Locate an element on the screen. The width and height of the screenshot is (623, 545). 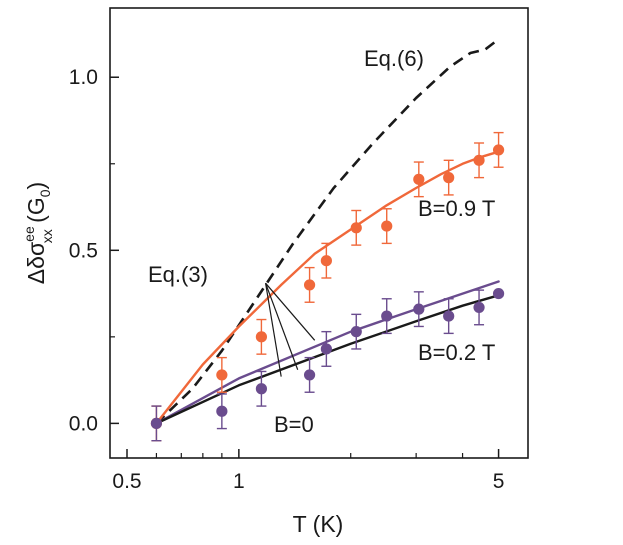
annotation-pointers is located at coordinates (290, 329).